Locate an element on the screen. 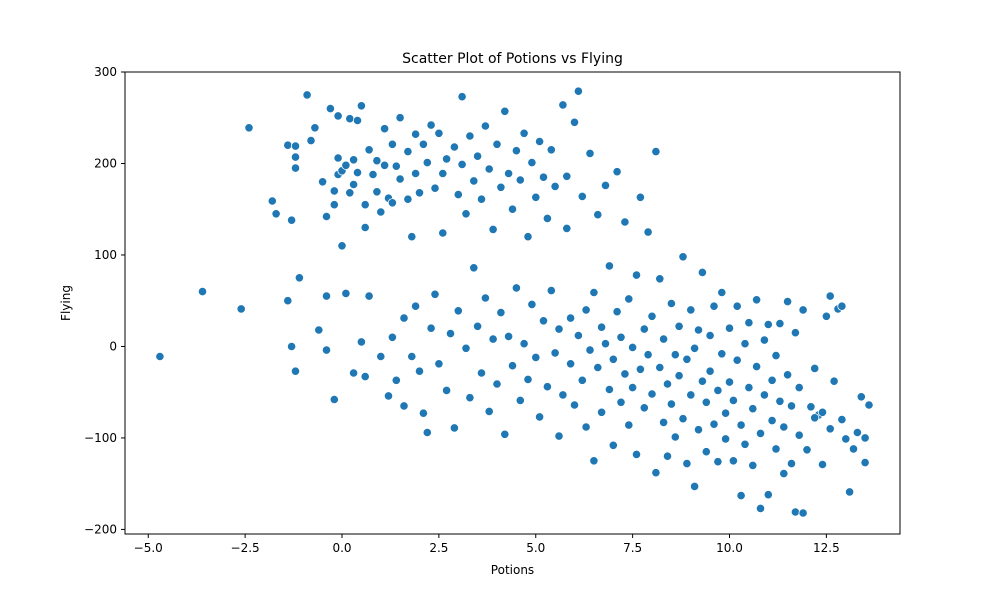 The width and height of the screenshot is (1000, 600). y-tick-label: 200 is located at coordinates (105, 163).